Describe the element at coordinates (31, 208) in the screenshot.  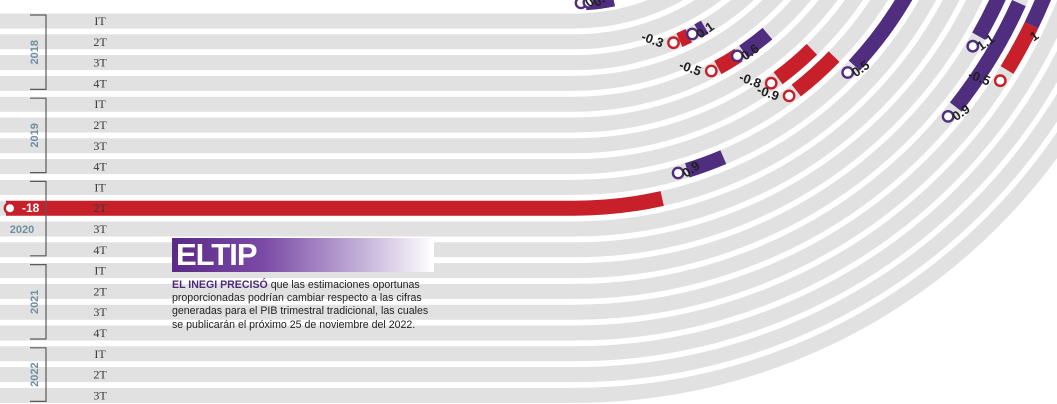
I see `value-label: -18` at that location.